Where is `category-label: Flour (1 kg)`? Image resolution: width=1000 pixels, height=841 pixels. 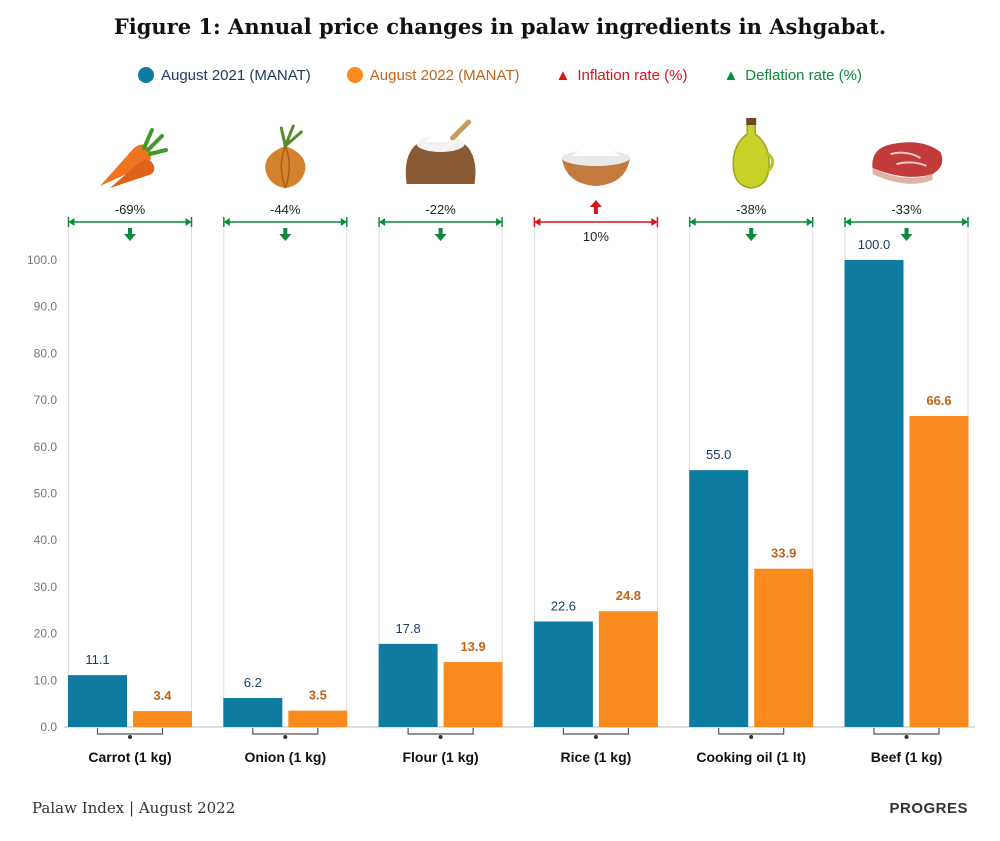
category-label: Flour (1 kg) is located at coordinates (440, 757).